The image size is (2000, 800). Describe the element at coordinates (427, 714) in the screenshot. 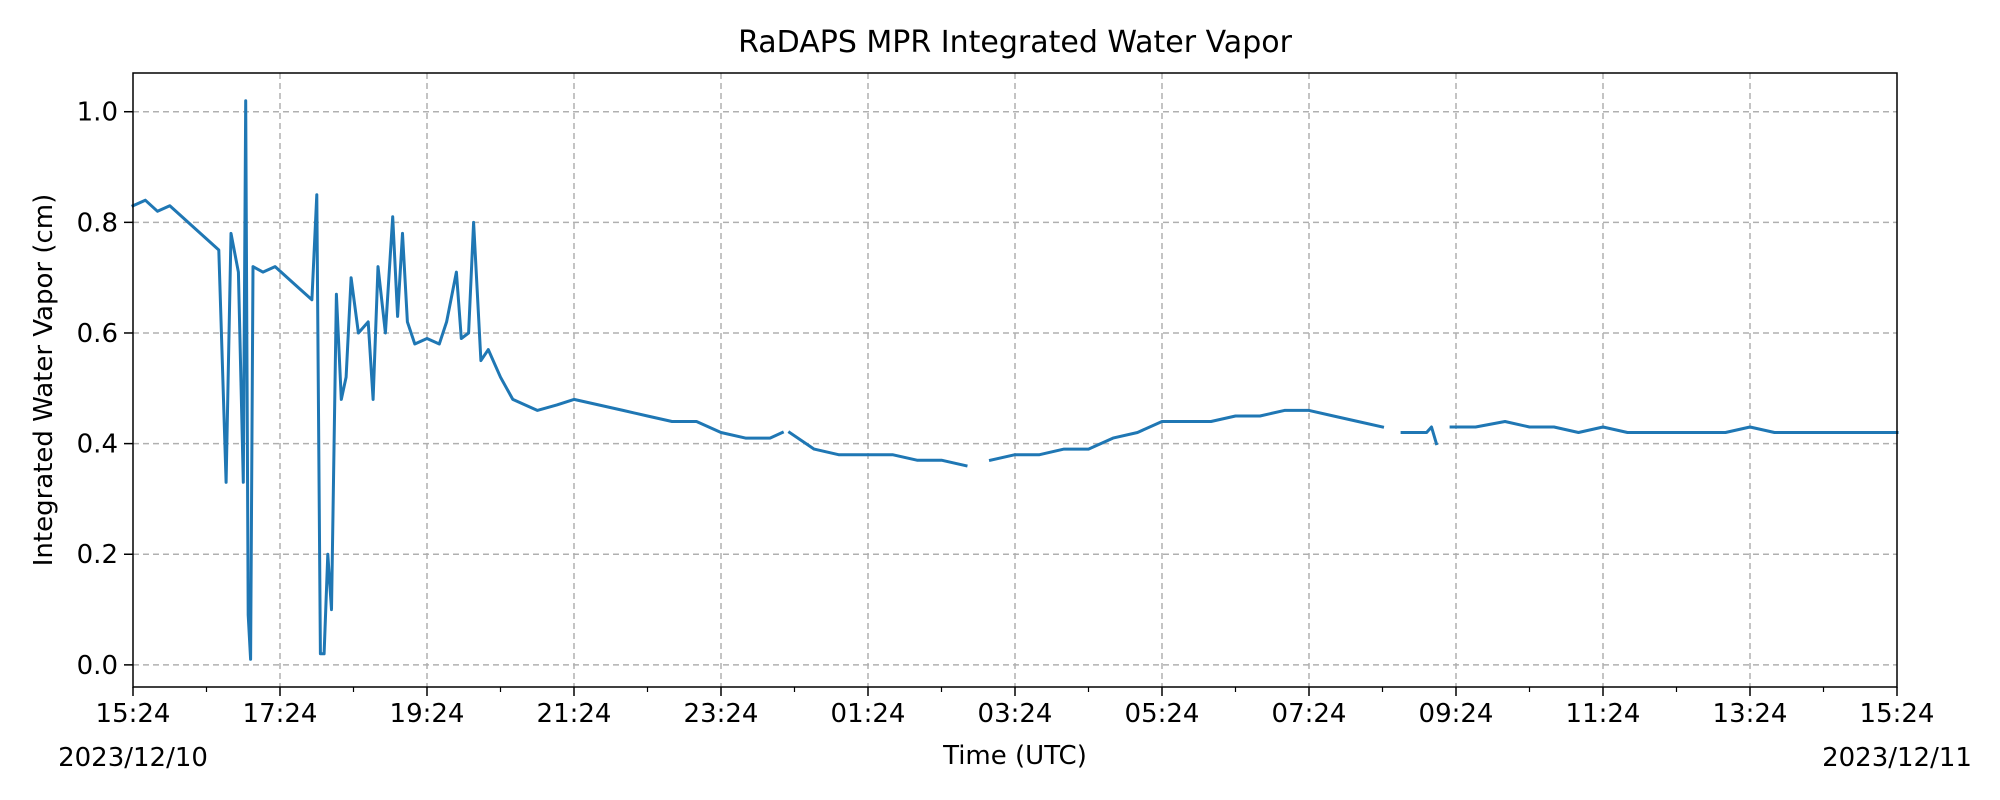

I see `x-tick-label: 19:24` at that location.